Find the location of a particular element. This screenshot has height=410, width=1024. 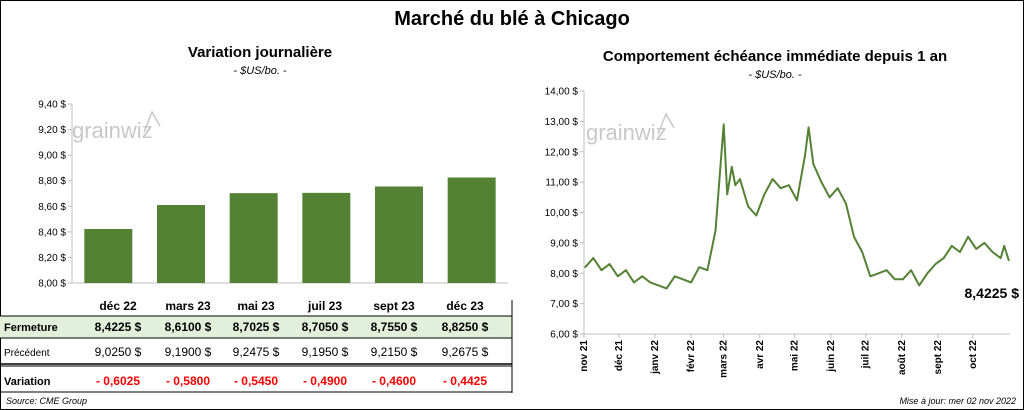

y-tick-label: 8,20 $ is located at coordinates (52, 258).